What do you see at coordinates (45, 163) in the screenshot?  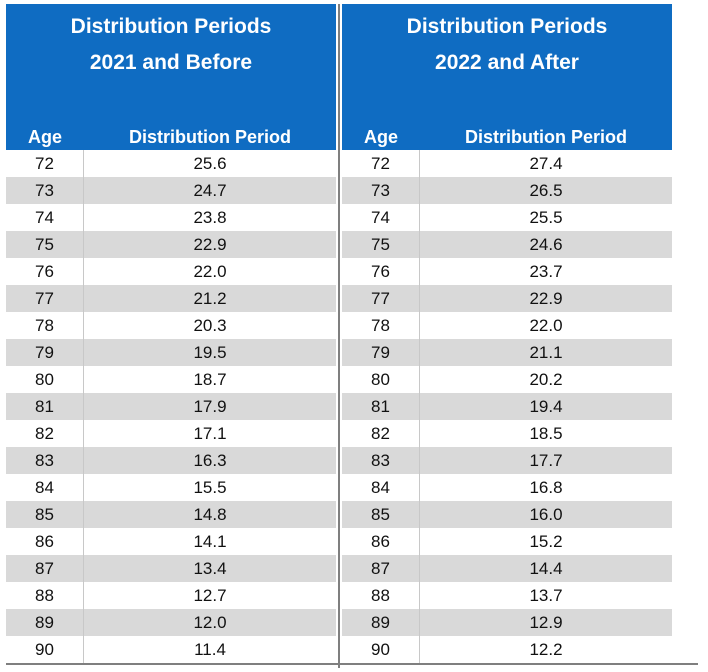 I see `age-cell: 72` at bounding box center [45, 163].